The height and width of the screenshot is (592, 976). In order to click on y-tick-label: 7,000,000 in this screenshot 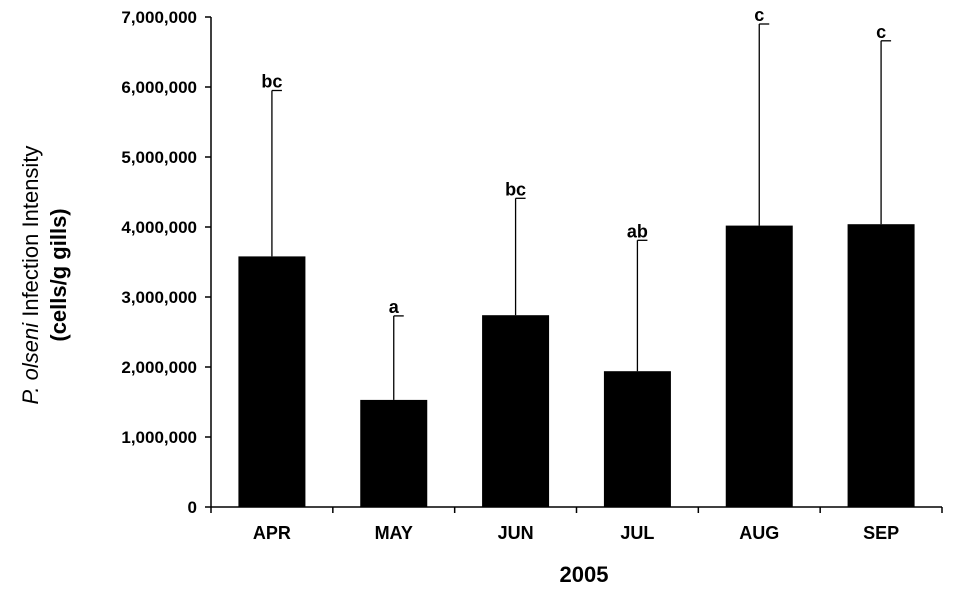, I will do `click(159, 17)`.